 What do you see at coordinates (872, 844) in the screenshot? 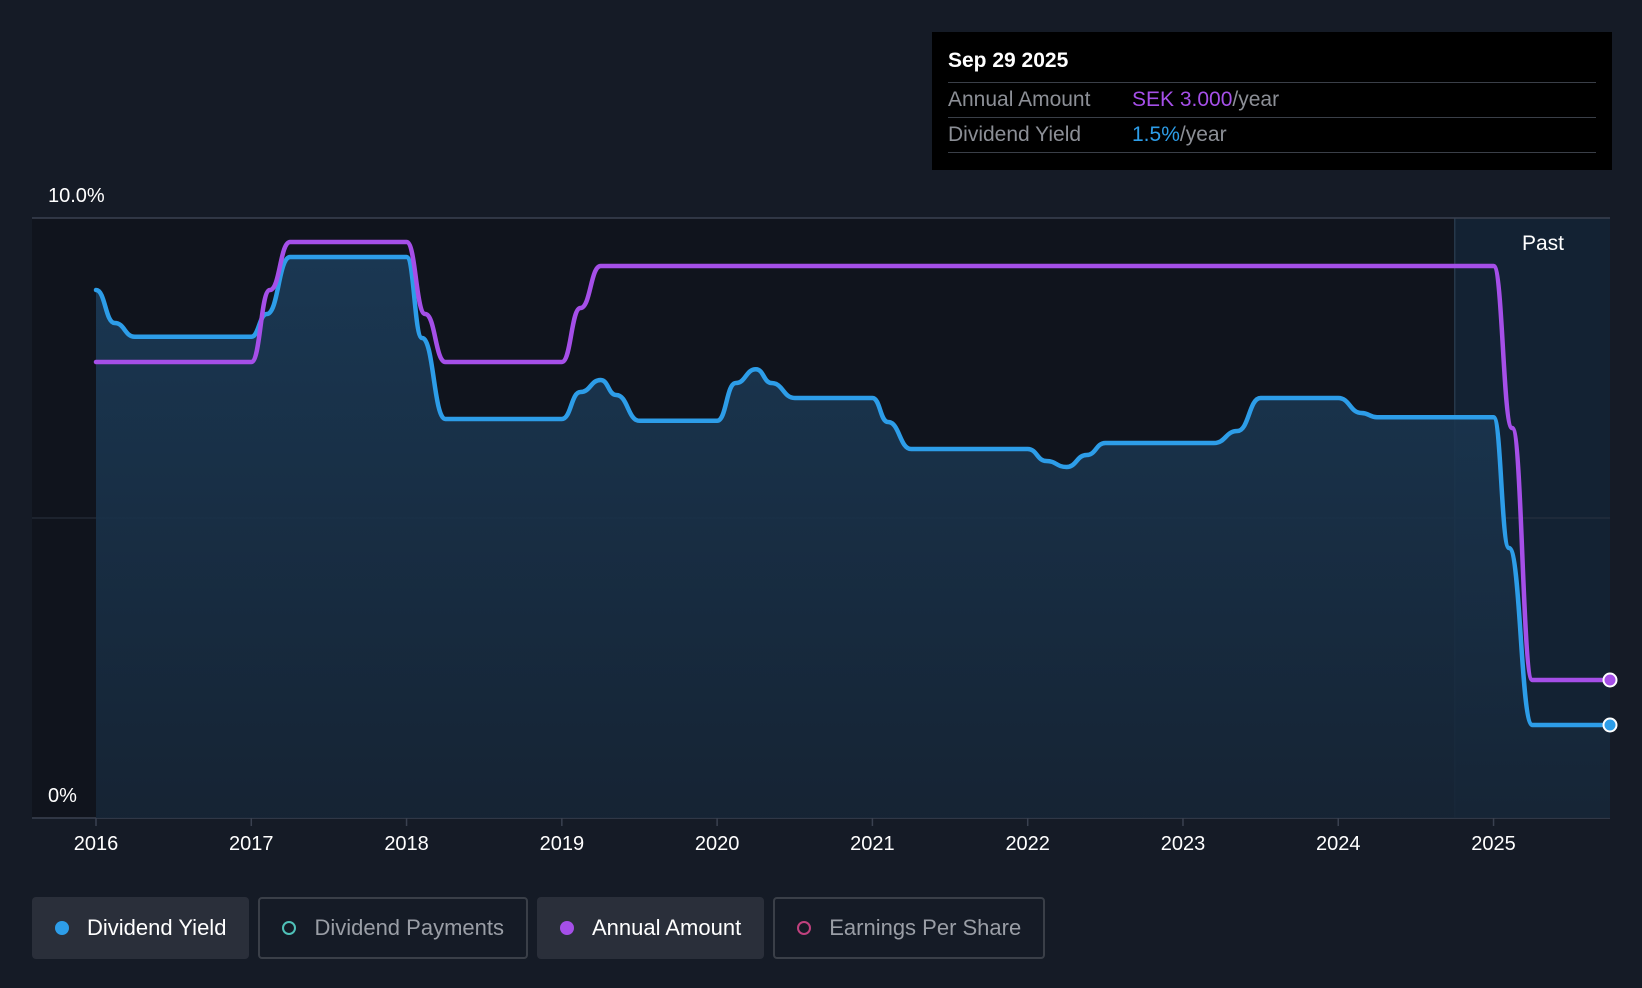
I see `x-tick-label: 2021` at bounding box center [872, 844].